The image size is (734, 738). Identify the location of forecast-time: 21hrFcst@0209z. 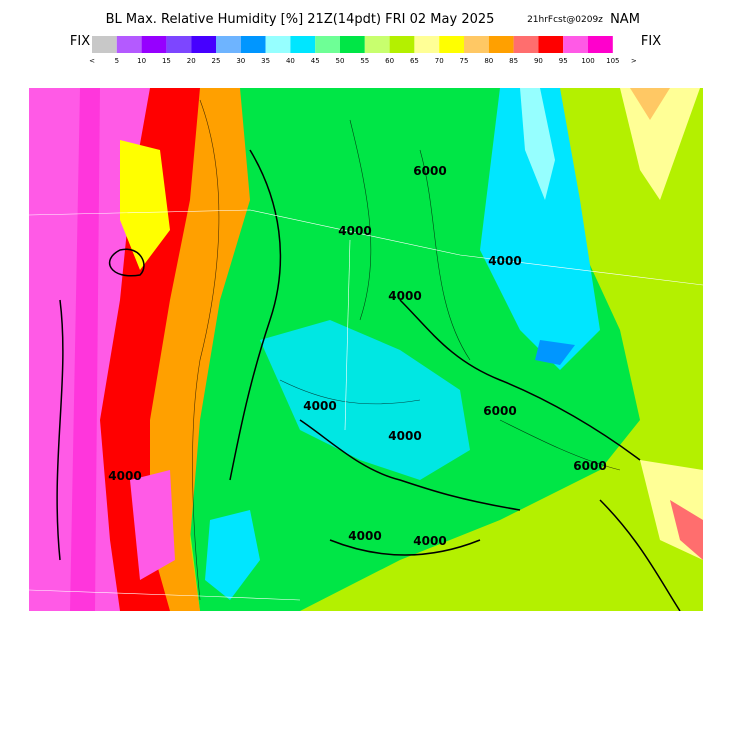
(565, 20).